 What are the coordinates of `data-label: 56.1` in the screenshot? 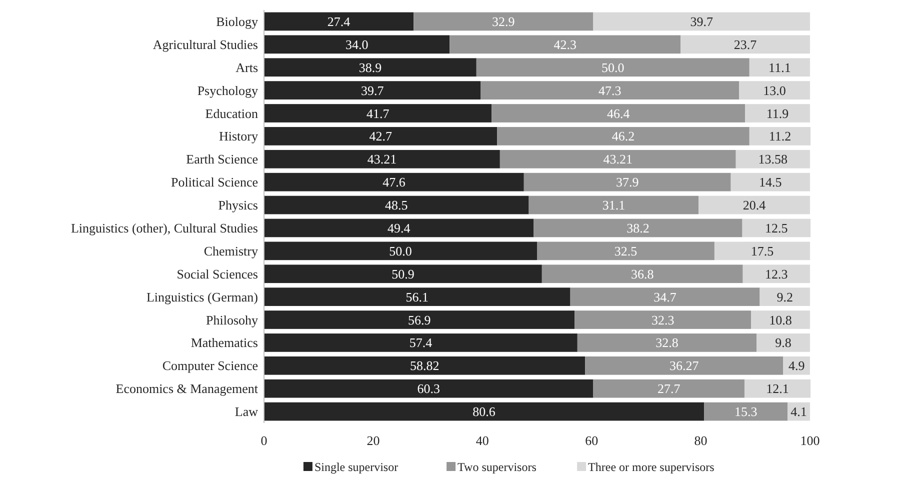 It's located at (417, 296).